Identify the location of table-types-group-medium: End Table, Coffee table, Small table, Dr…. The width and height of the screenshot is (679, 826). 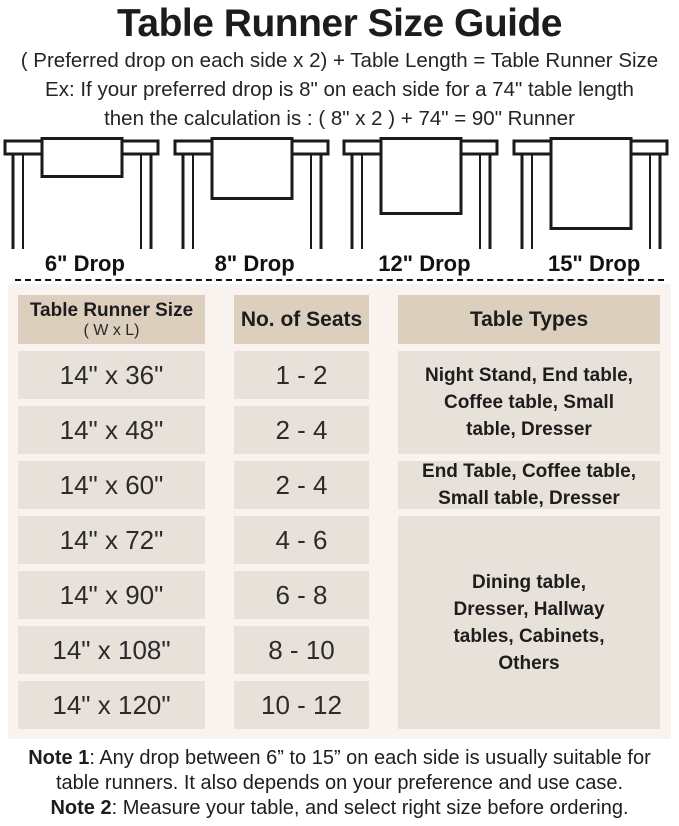
(529, 485).